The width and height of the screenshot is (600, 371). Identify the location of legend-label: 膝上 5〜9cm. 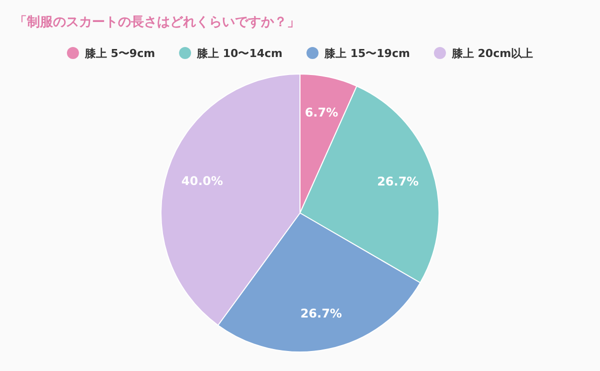
(120, 53).